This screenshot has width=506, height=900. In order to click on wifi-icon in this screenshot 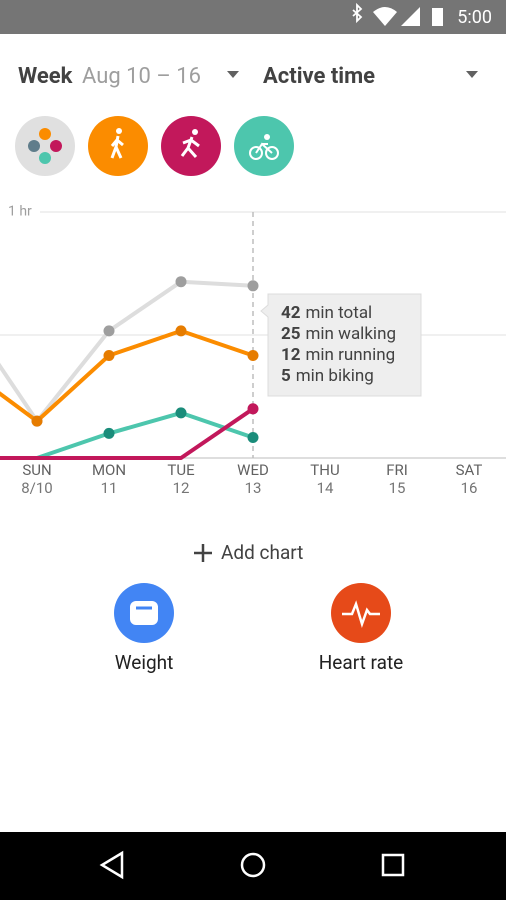, I will do `click(385, 16)`.